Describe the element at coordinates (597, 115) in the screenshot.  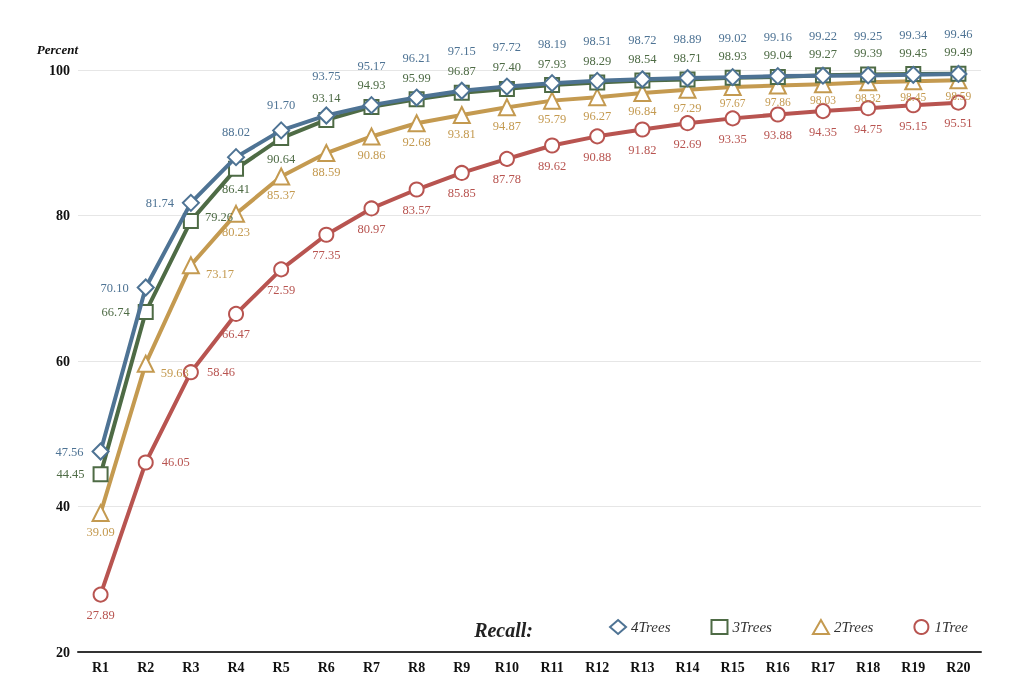
I see `data-label: 96.27` at that location.